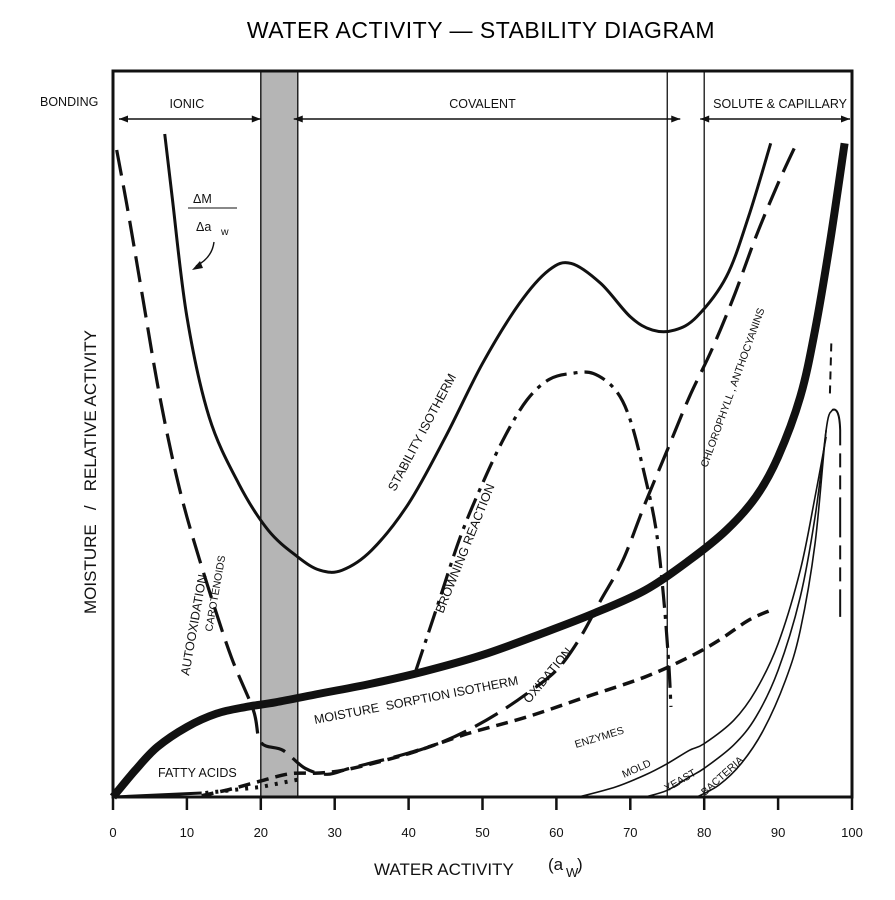 Image resolution: width=895 pixels, height=900 pixels. I want to click on x-axis-label: WATER ACTIVITY, so click(444, 869).